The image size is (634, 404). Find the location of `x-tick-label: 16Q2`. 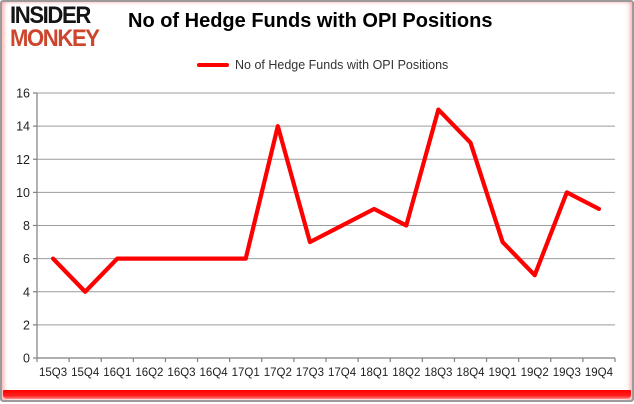

x-tick-label: 16Q2 is located at coordinates (149, 373).